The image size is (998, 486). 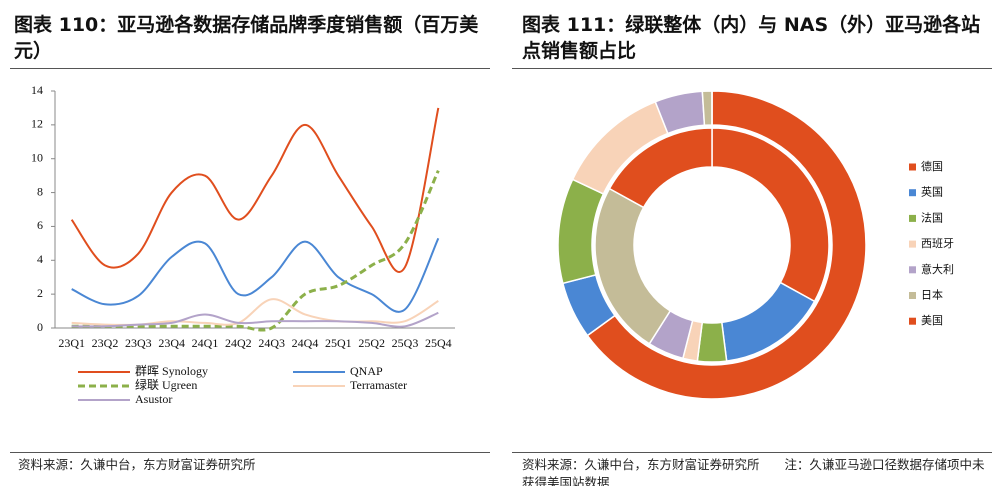 What do you see at coordinates (71, 343) in the screenshot?
I see `x-tick-label: 23Q1` at bounding box center [71, 343].